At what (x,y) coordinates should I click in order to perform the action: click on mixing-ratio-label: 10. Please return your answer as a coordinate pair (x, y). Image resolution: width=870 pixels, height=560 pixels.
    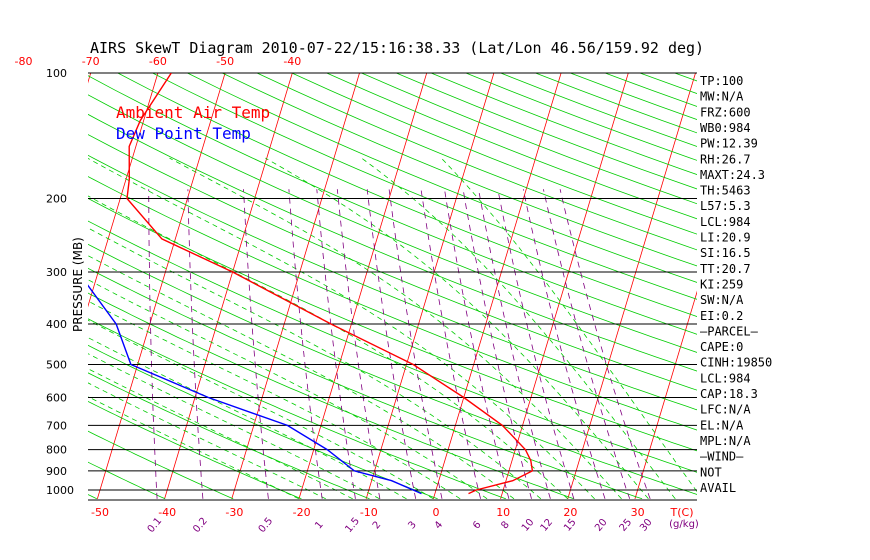
    Looking at the image, I should click on (528, 525).